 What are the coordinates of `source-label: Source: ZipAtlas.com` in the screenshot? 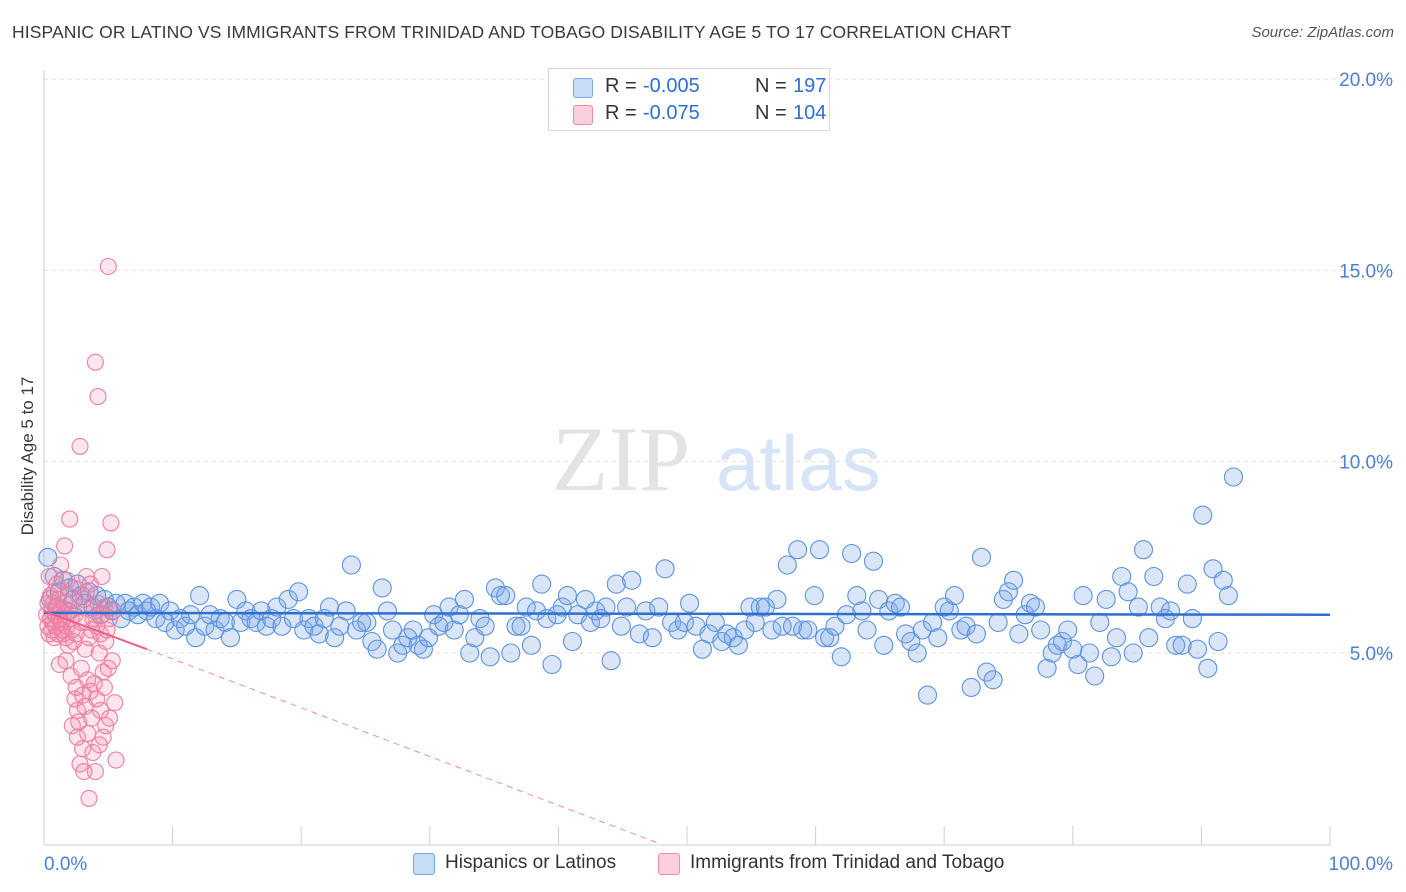 It's located at (1322, 32).